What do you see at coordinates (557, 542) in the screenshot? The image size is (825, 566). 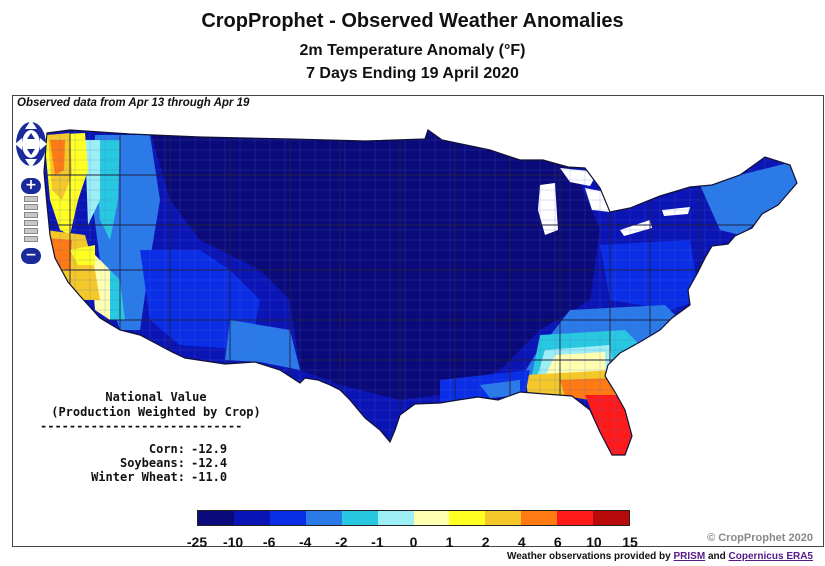 I see `legend-tick-label: 6` at bounding box center [557, 542].